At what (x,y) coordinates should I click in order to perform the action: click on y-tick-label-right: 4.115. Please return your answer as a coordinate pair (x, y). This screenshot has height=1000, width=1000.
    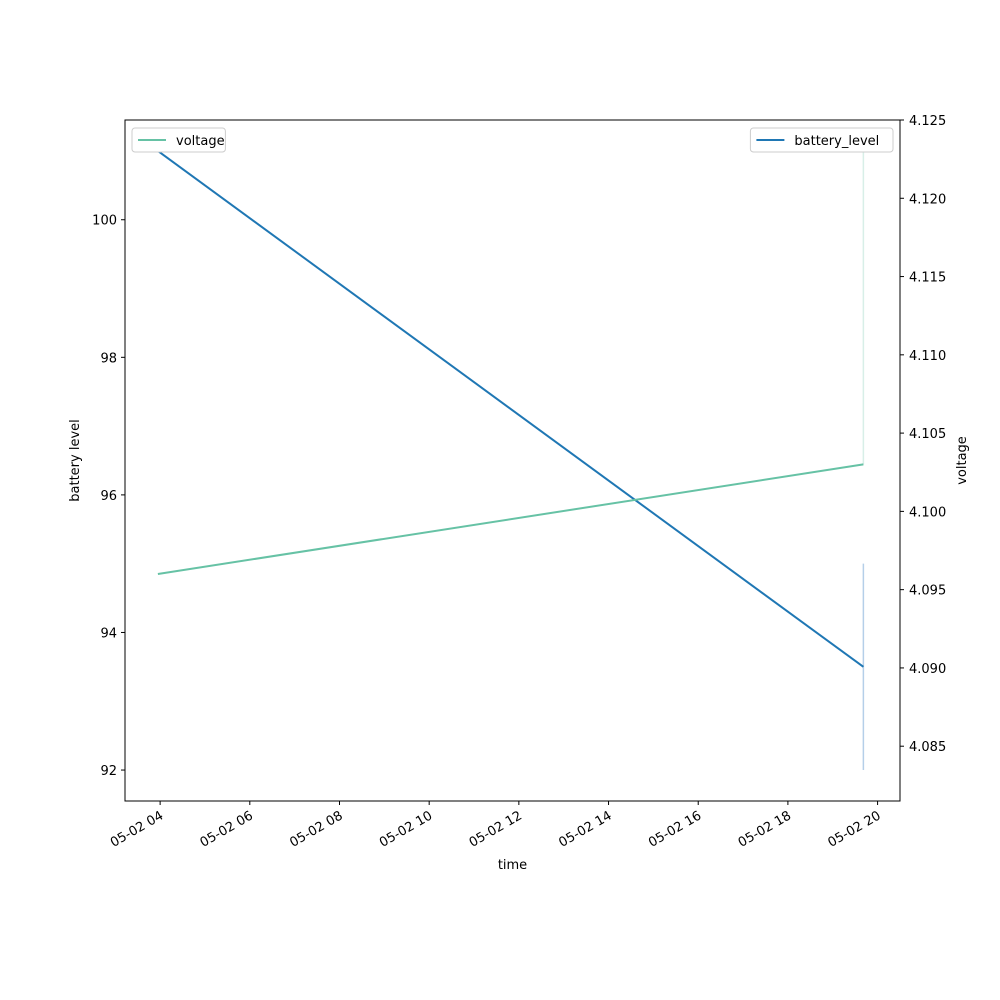
    Looking at the image, I should click on (927, 278).